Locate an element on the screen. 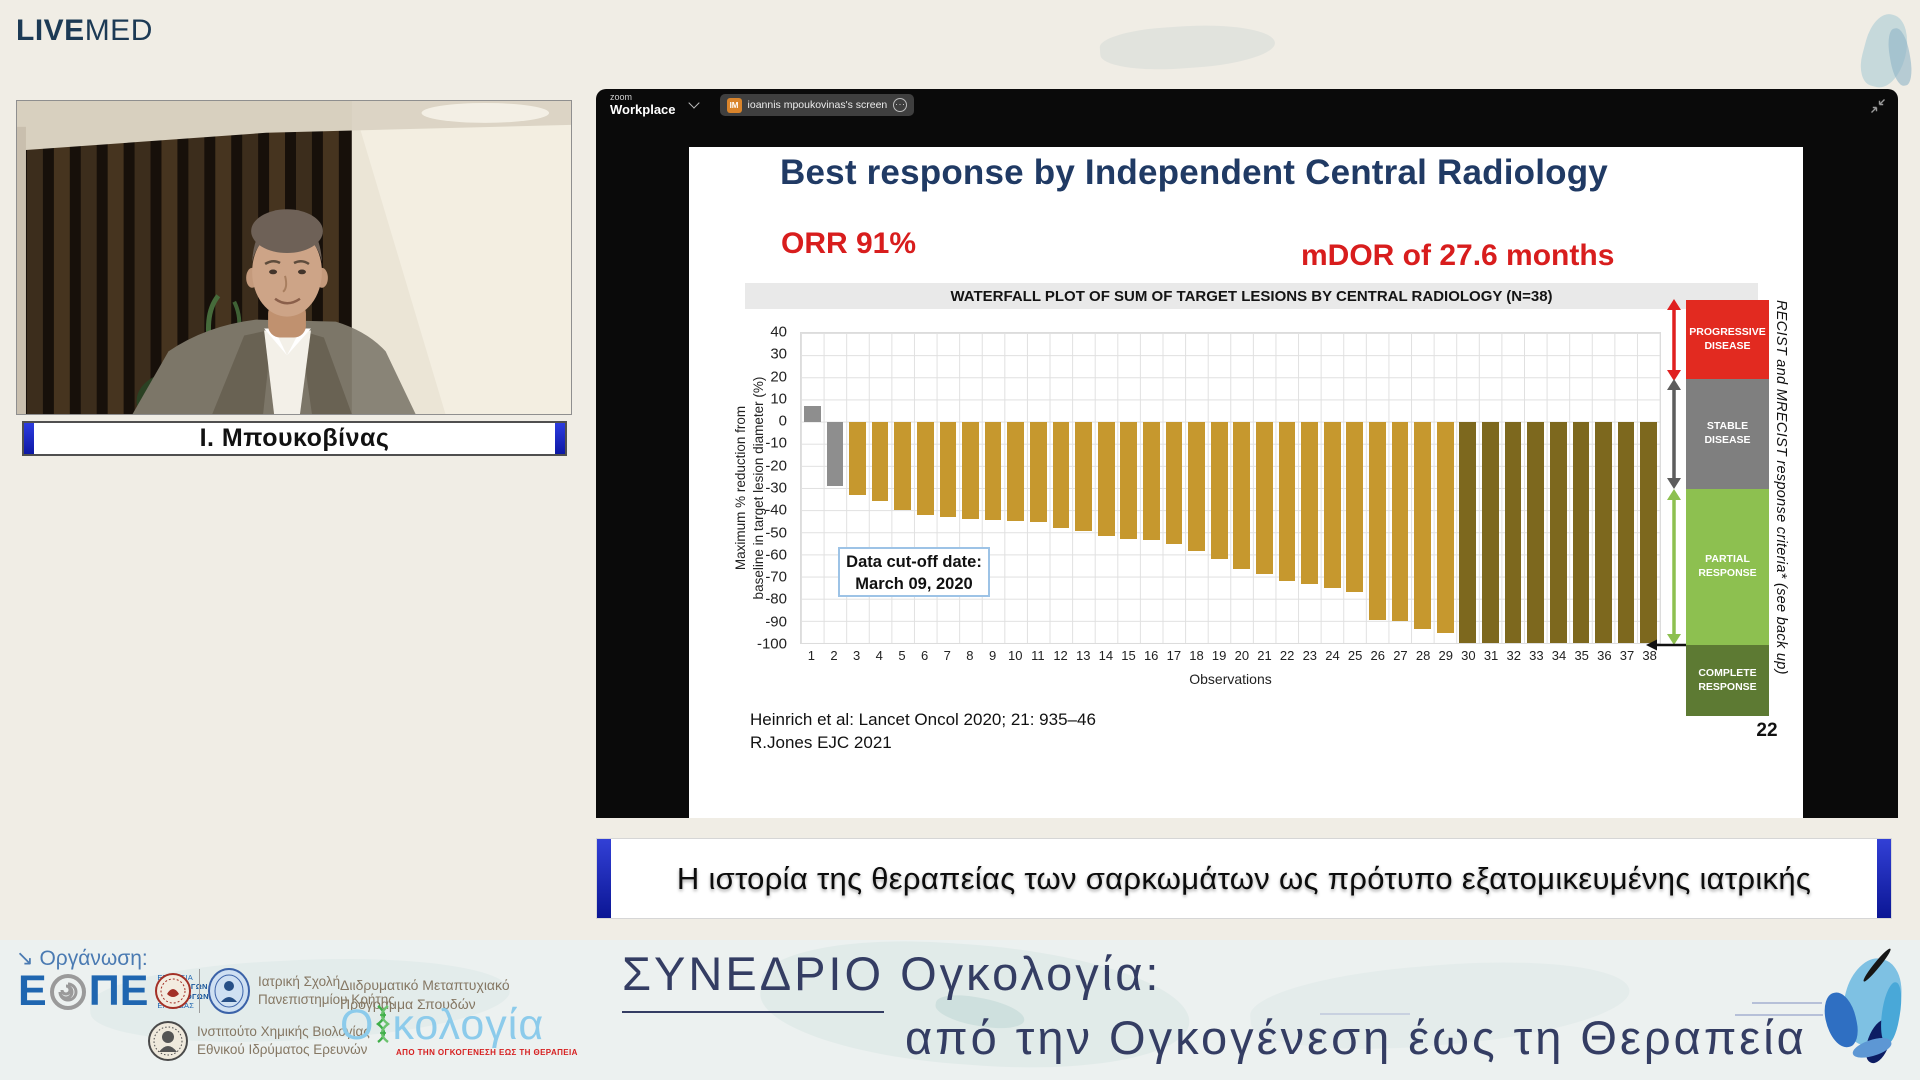 This screenshot has width=1920, height=1080. x-tick-20: 20 is located at coordinates (1242, 655).